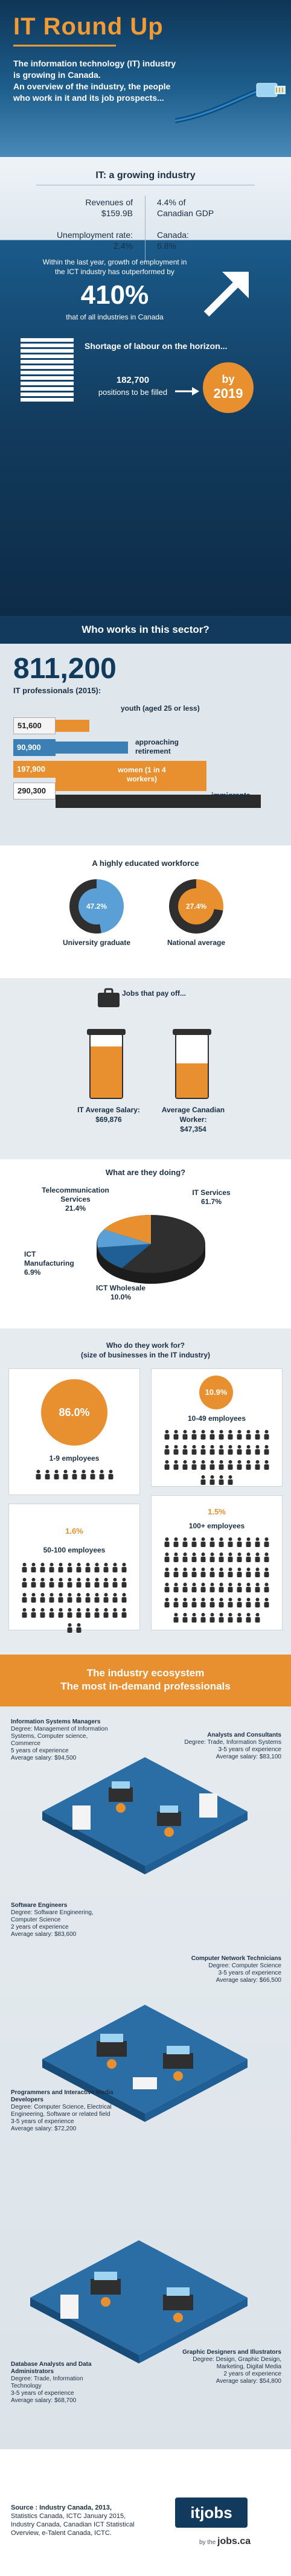 The image size is (291, 2576). Describe the element at coordinates (42, 2121) in the screenshot. I see `role-experience: 3-5 years of experience` at that location.